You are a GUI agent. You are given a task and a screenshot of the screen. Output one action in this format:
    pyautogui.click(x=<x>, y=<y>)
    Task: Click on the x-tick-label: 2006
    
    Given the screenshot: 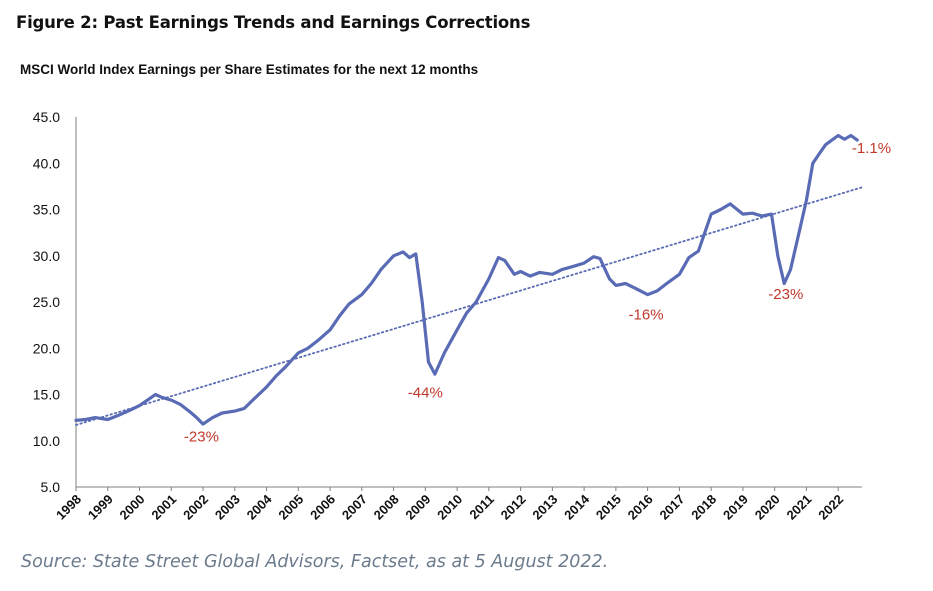 What is the action you would take?
    pyautogui.click(x=322, y=507)
    